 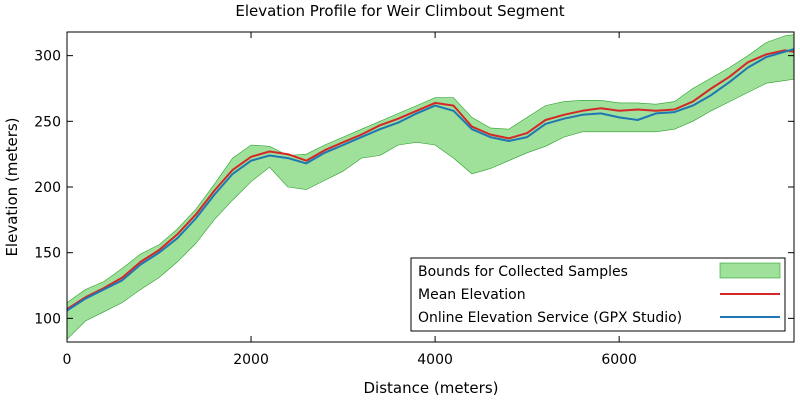 What do you see at coordinates (550, 318) in the screenshot?
I see `legend-label-gpx-studio: Online Elevation Service (GPX Studio)` at bounding box center [550, 318].